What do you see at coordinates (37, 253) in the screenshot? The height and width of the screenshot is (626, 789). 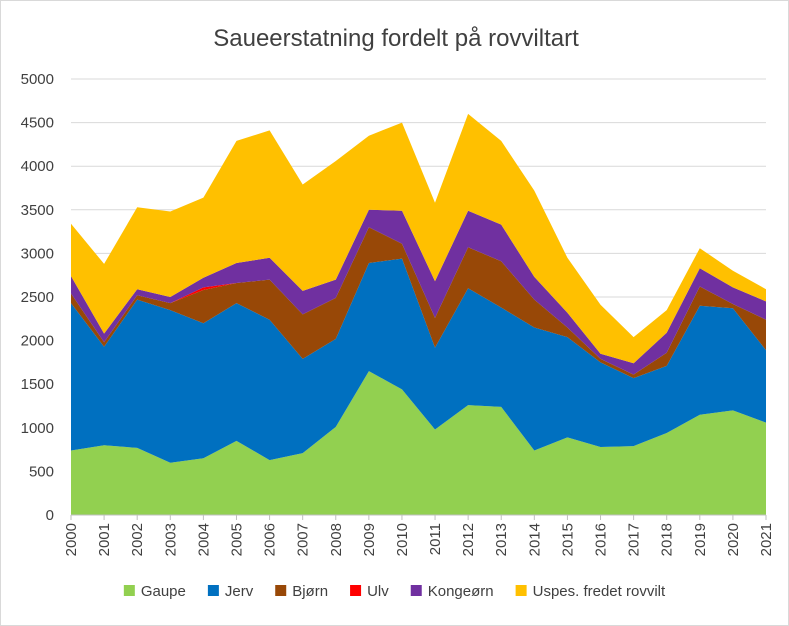 I see `y-tick-label: 3000` at bounding box center [37, 253].